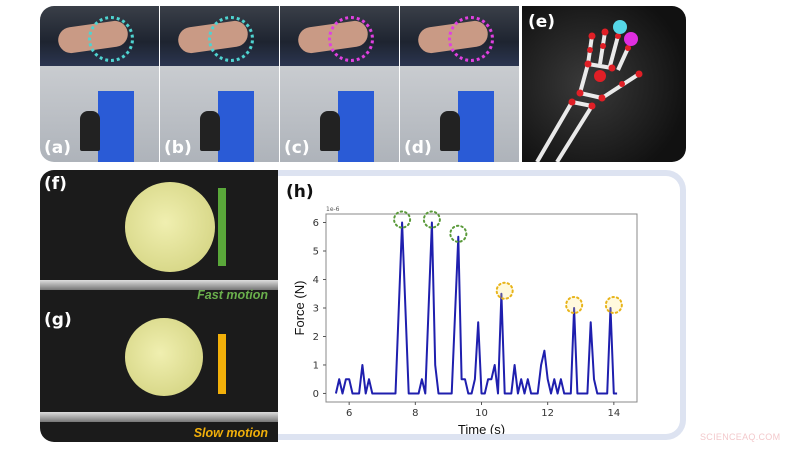 This screenshot has width=800, height=450. What do you see at coordinates (476, 308) in the screenshot?
I see `force-series-line` at bounding box center [476, 308].